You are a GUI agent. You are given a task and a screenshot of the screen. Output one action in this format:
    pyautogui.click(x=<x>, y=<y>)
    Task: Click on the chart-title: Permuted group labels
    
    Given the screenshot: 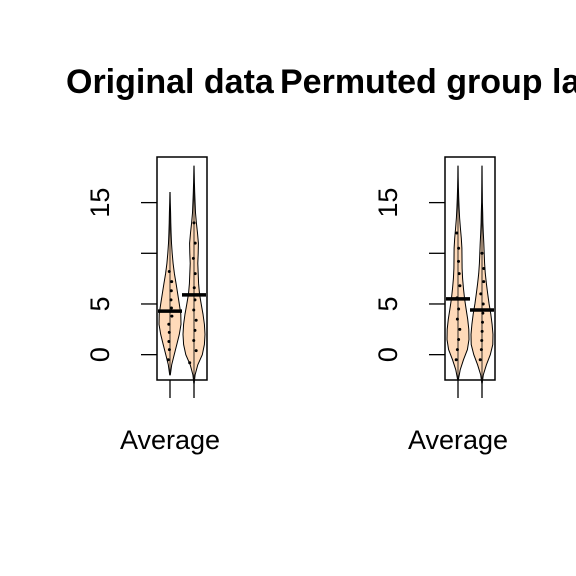 What is the action you would take?
    pyautogui.click(x=428, y=82)
    